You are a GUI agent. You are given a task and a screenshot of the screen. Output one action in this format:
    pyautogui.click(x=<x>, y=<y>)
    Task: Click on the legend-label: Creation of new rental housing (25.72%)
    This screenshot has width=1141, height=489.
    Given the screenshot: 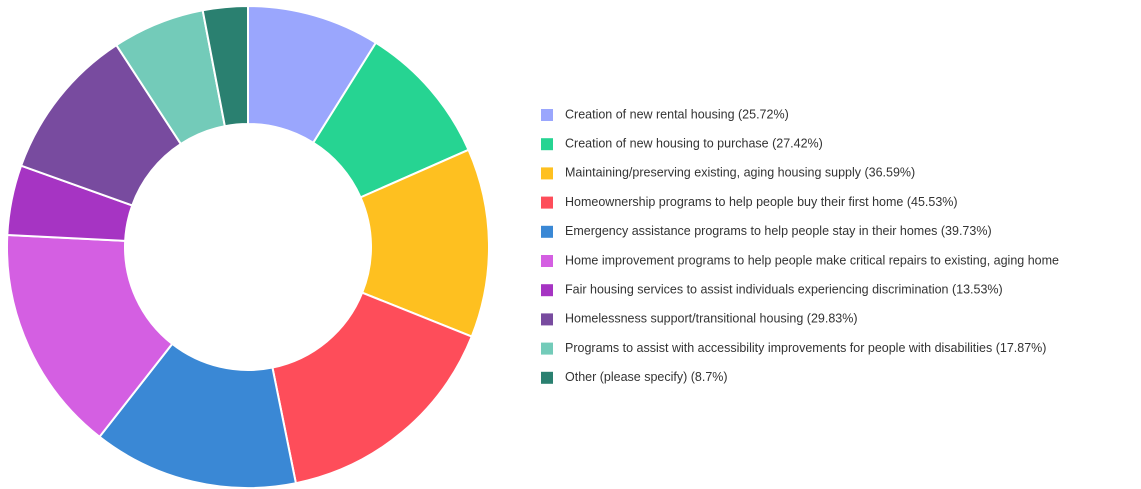 What is the action you would take?
    pyautogui.click(x=677, y=114)
    